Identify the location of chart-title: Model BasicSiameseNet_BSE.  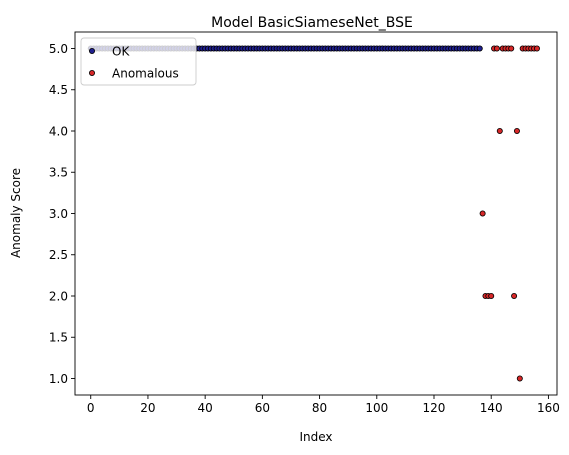
(312, 23).